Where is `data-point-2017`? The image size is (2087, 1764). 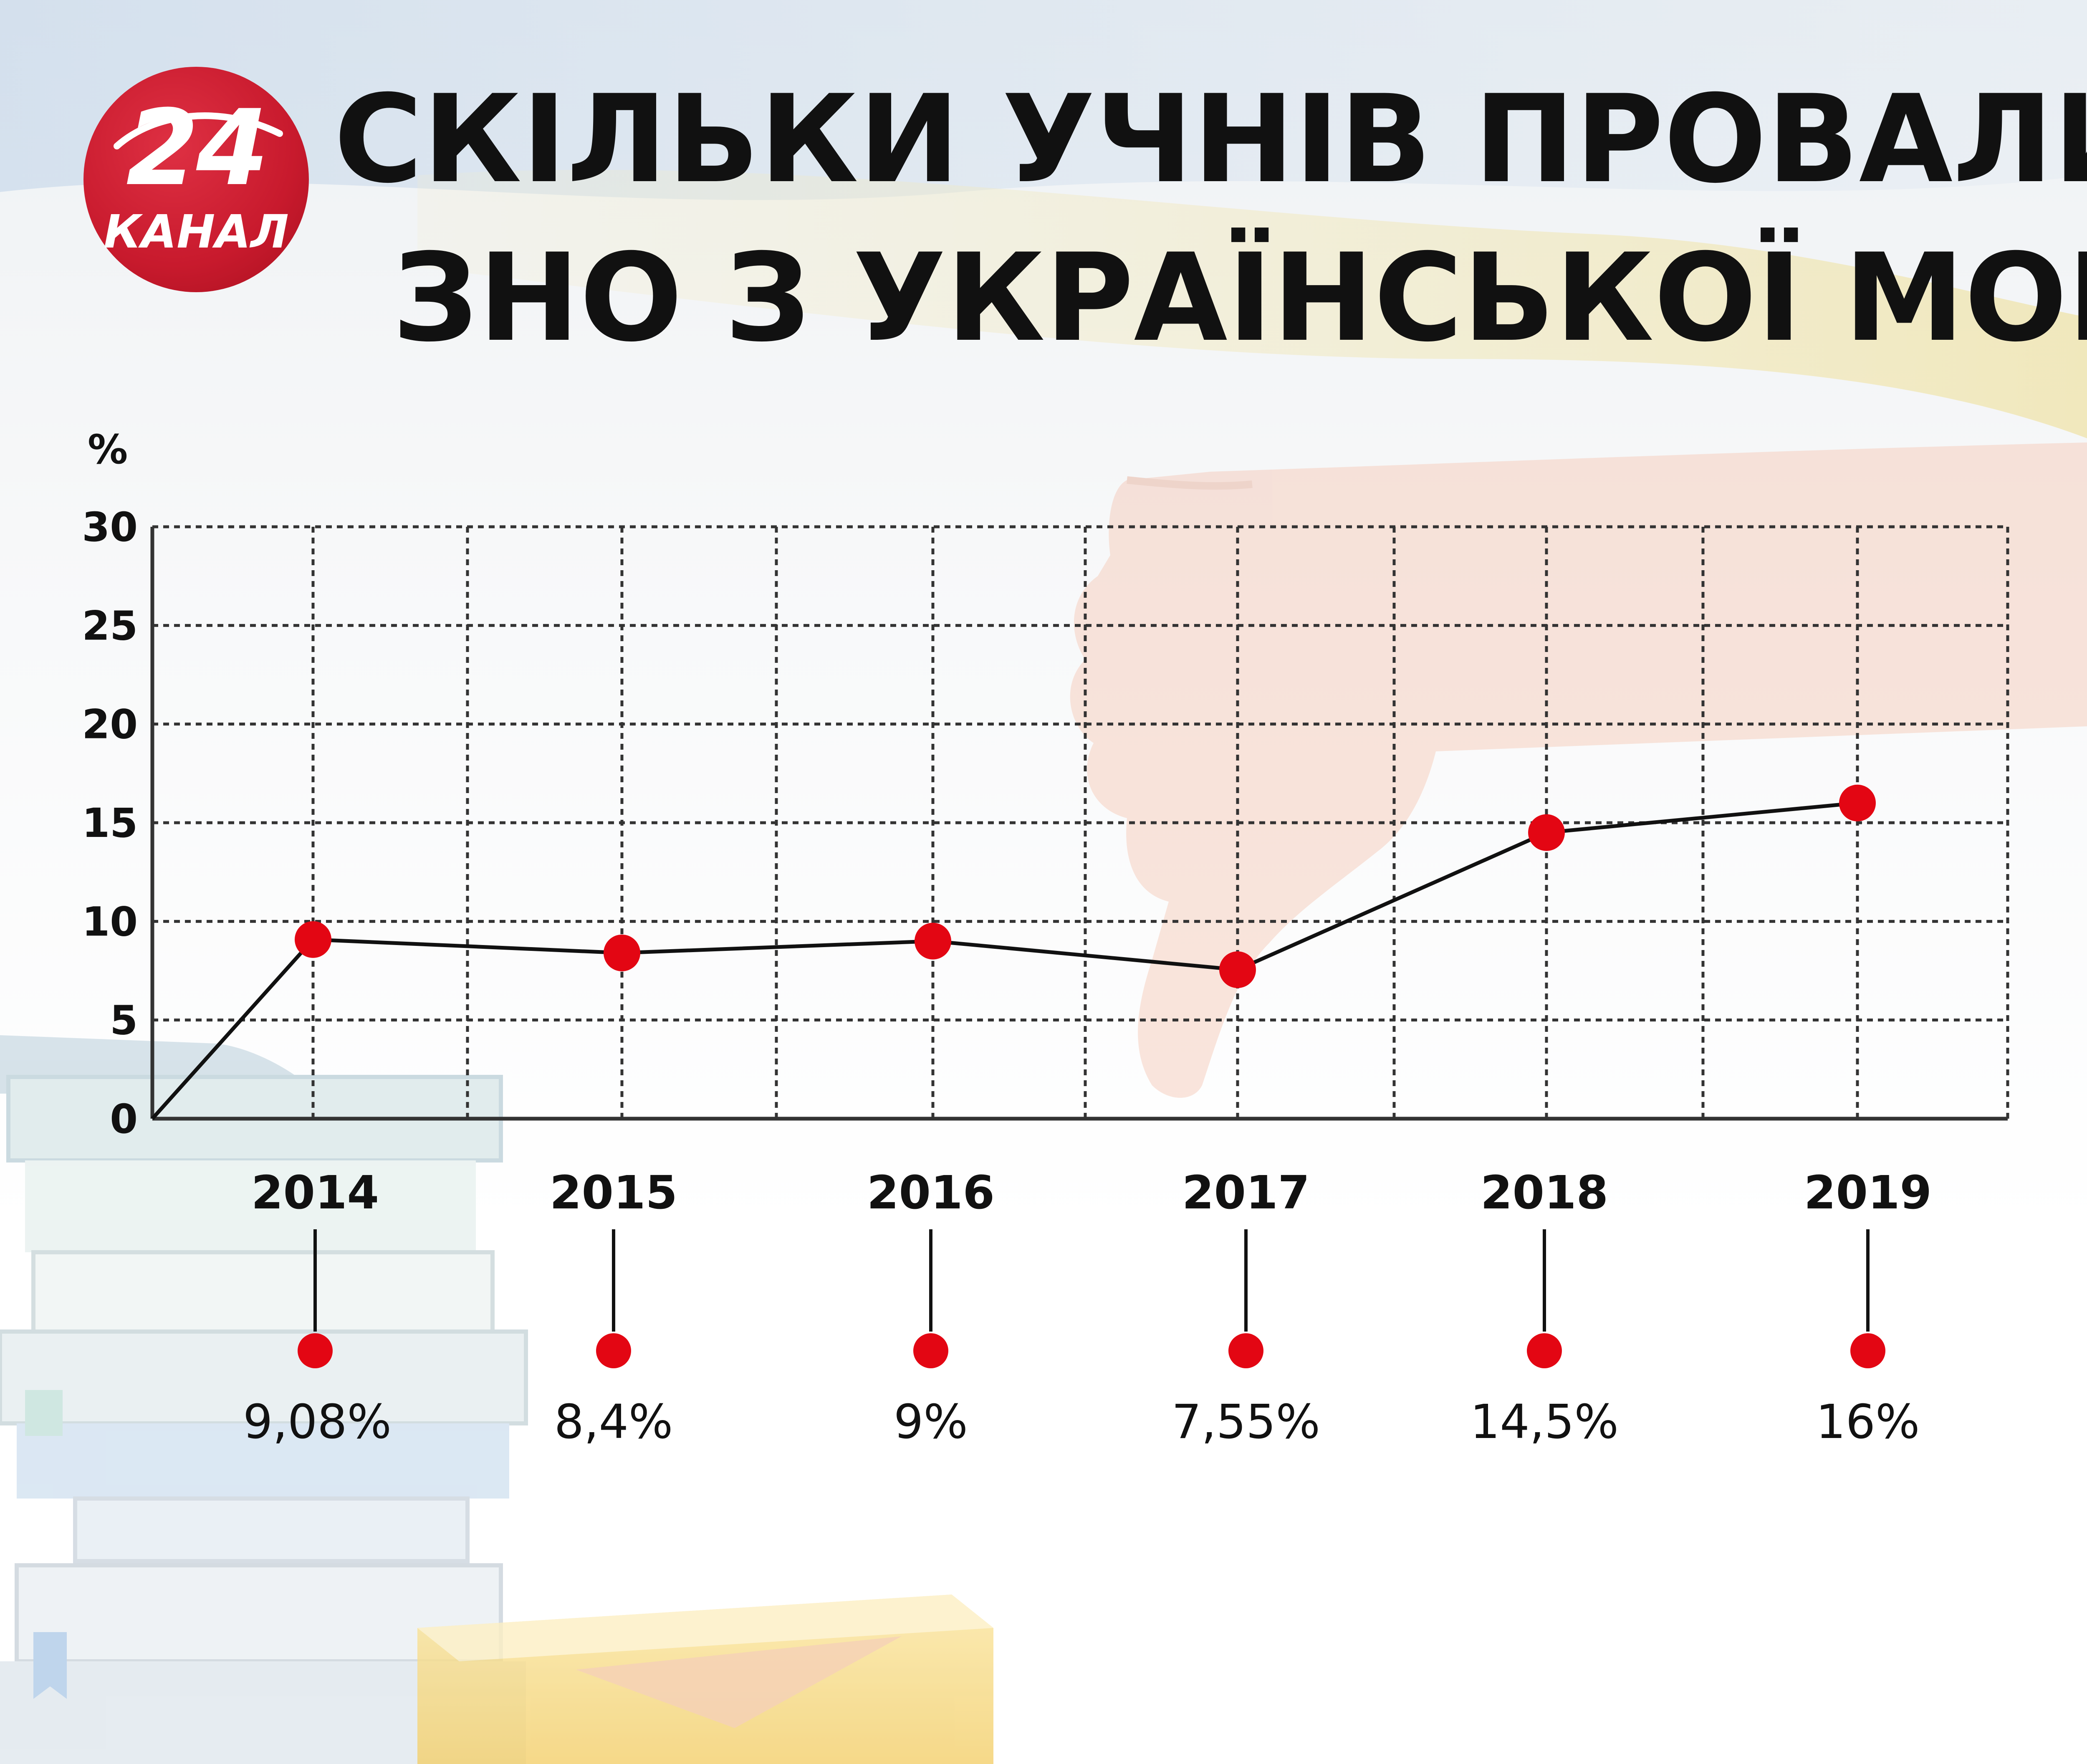
data-point-2017 is located at coordinates (1237, 969).